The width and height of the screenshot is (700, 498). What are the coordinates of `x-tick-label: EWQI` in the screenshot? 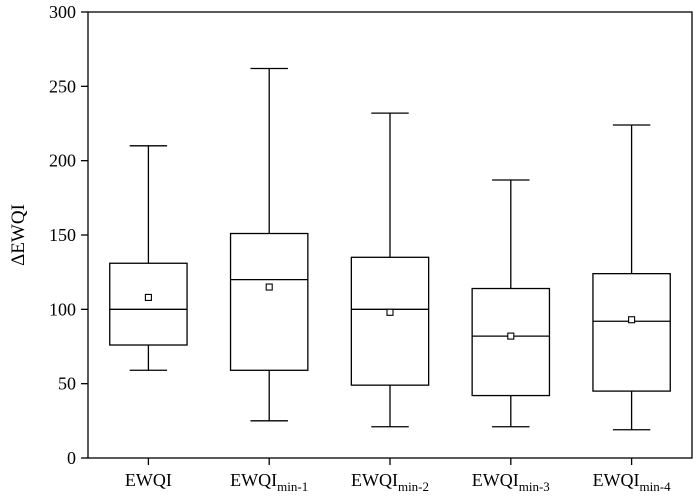 It's located at (148, 480).